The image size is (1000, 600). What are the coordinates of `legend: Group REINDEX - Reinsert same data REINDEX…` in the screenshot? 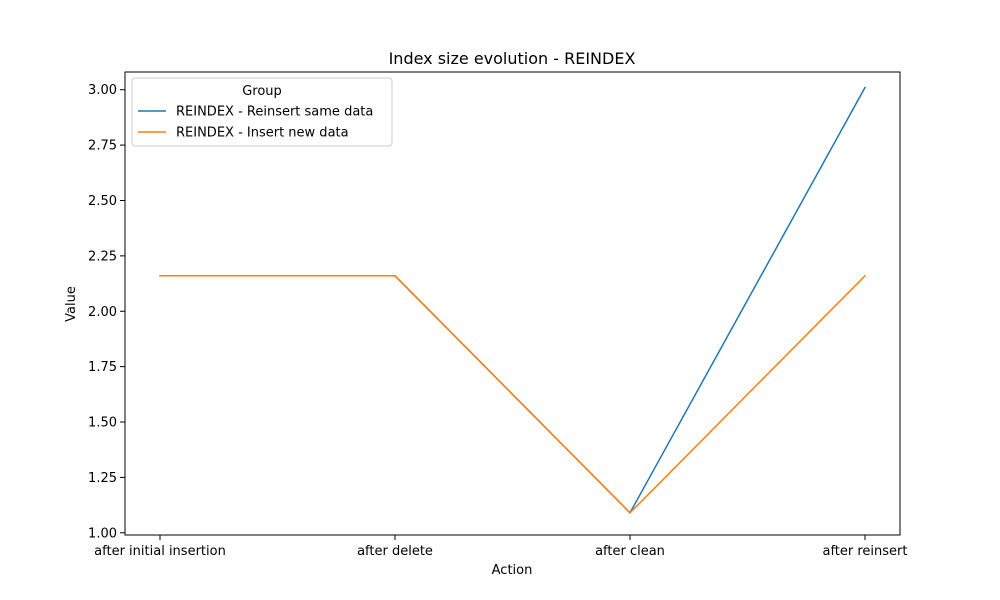 It's located at (262, 112).